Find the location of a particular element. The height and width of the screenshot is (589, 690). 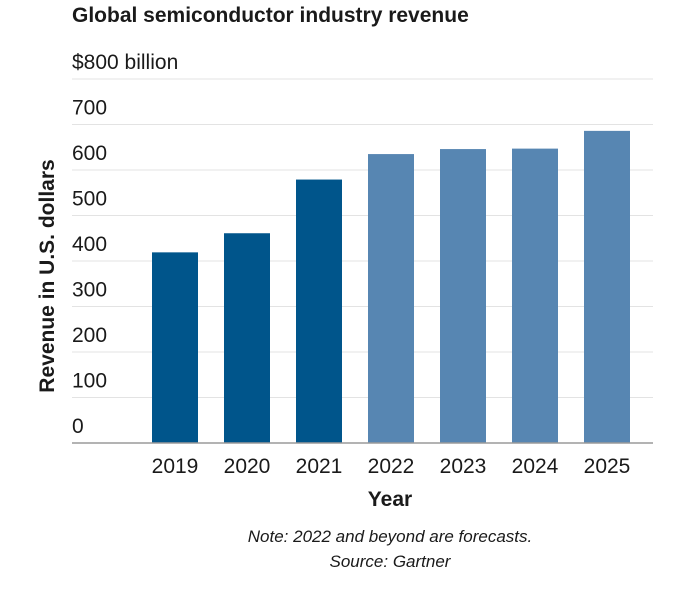

x-tick-label: 2024 is located at coordinates (535, 466).